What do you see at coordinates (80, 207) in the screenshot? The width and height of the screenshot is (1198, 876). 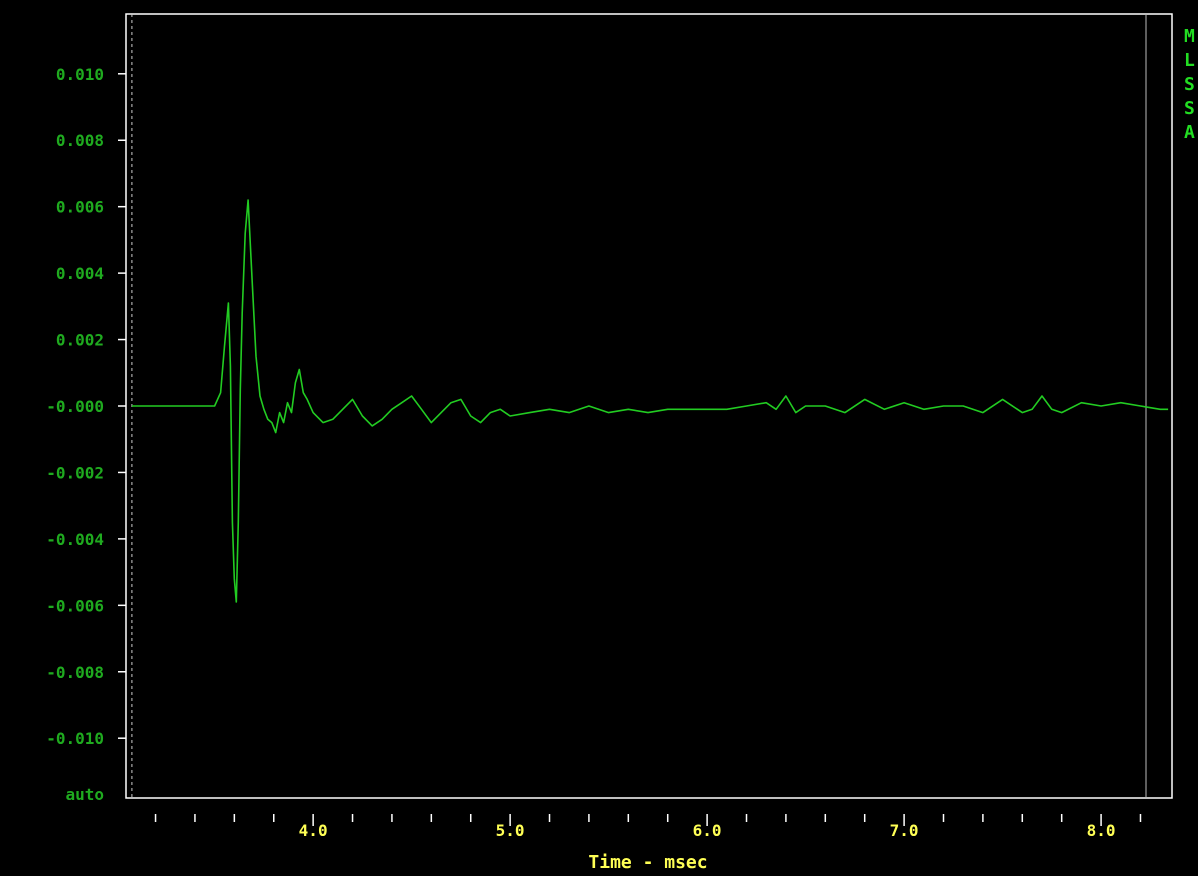 I see `y-tick-label: 0.006` at bounding box center [80, 207].